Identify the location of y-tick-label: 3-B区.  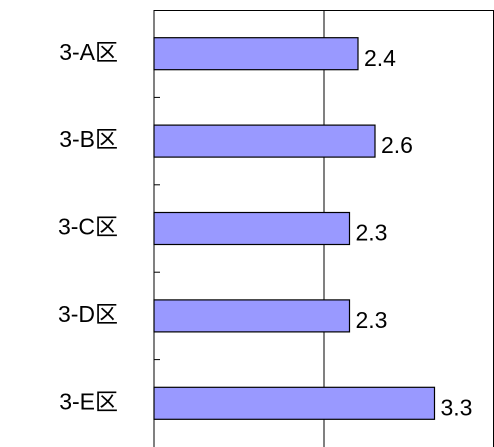
(88, 139).